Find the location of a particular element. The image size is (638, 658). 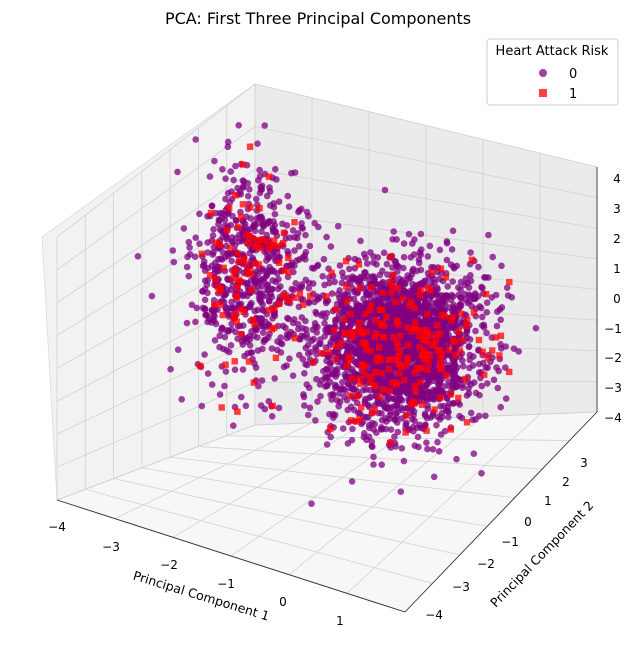

gridline is located at coordinates (314, 497).